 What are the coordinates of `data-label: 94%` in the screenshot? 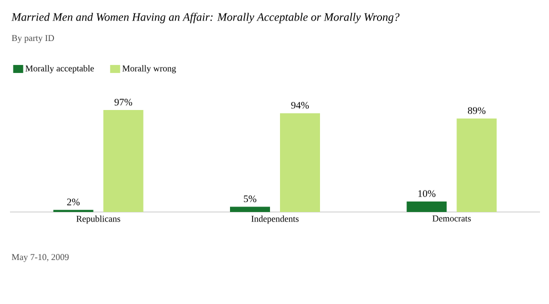 It's located at (300, 105).